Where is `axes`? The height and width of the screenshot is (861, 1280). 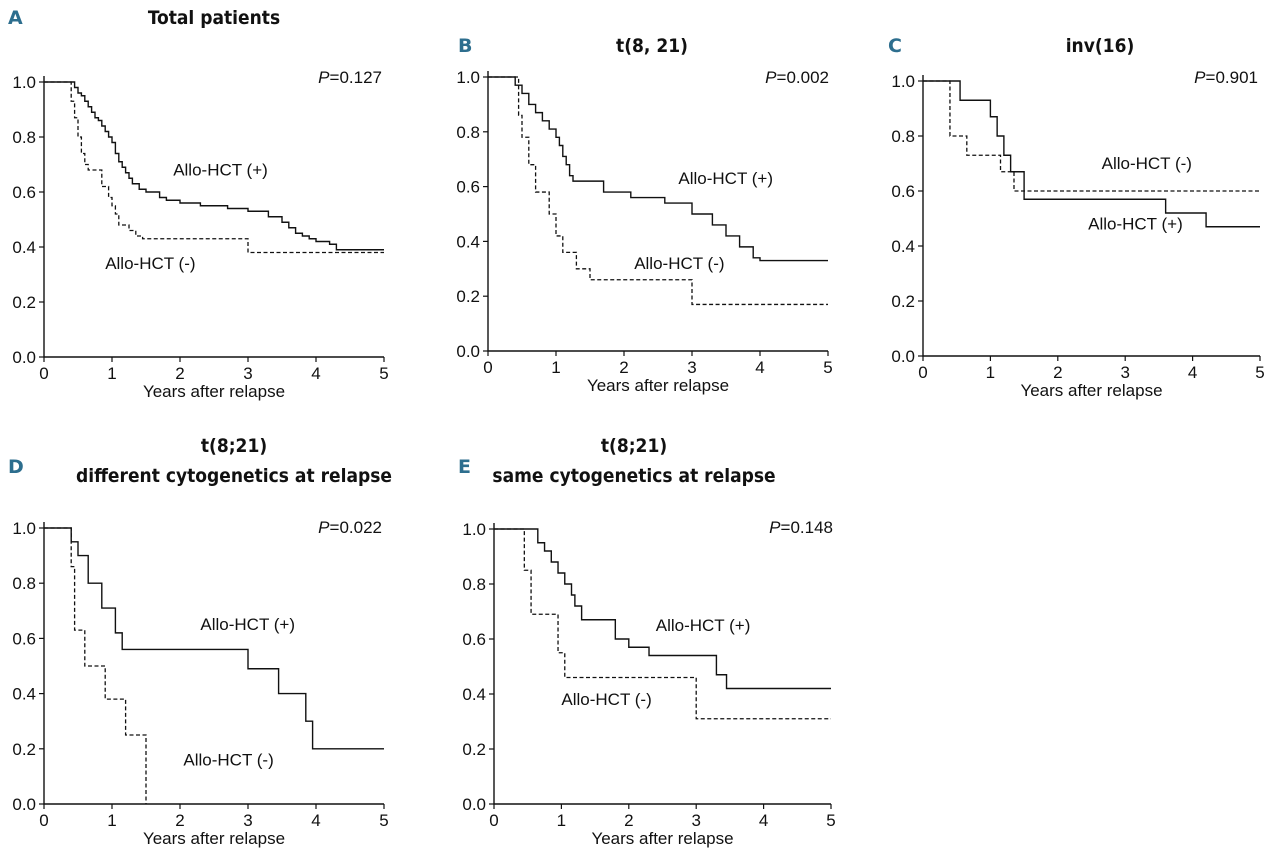 axes is located at coordinates (662, 664).